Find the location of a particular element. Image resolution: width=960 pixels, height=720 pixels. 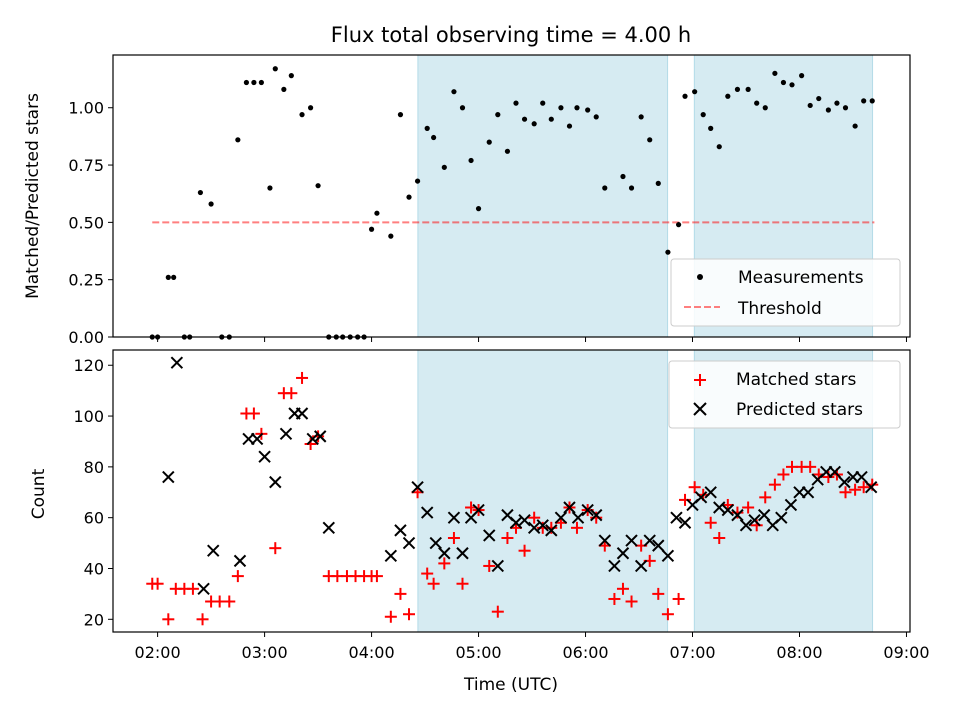

x-tick-label: 06:00 is located at coordinates (585, 652).